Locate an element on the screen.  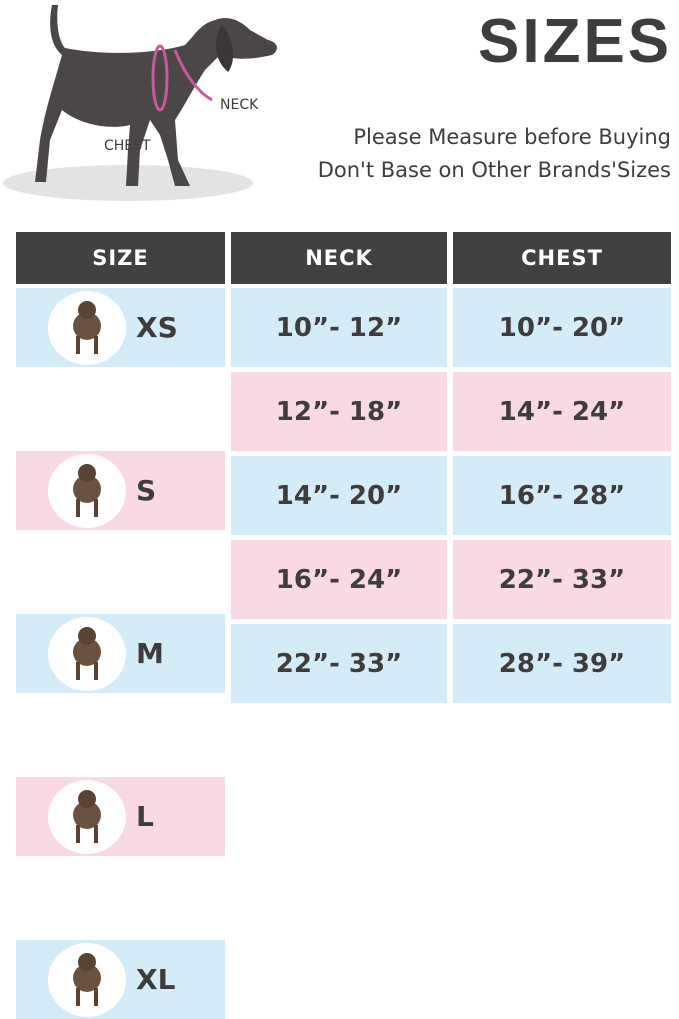
chest-cell: 16”- 28” is located at coordinates (562, 495).